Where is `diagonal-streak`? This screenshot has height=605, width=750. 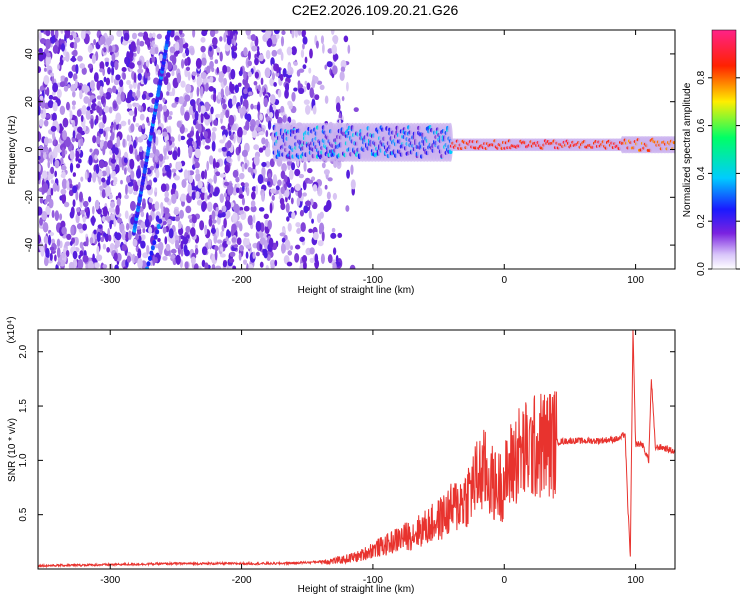 diagonal-streak is located at coordinates (151, 133).